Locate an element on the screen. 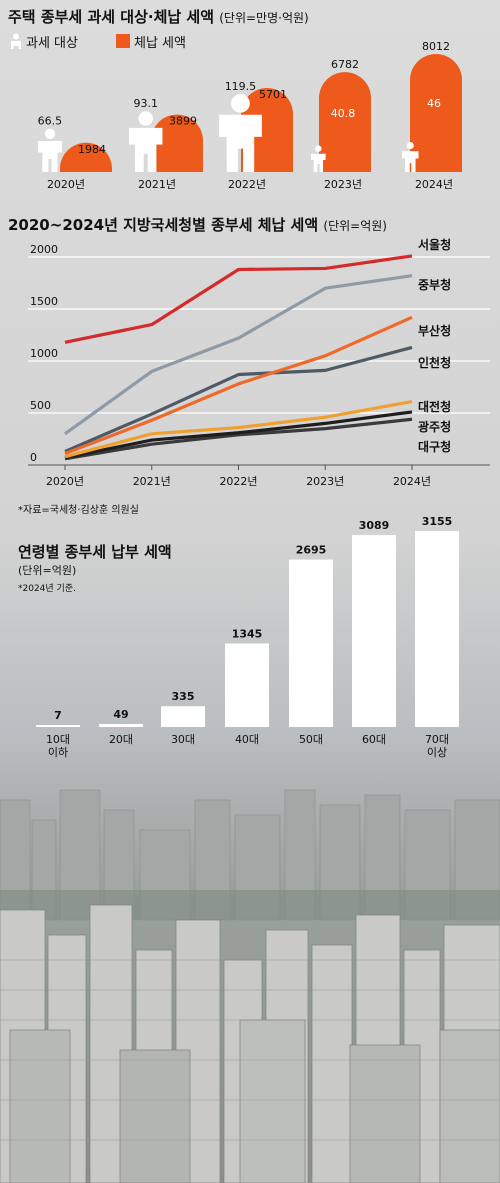  legend-arrears: 체납 세액 is located at coordinates (160, 43).